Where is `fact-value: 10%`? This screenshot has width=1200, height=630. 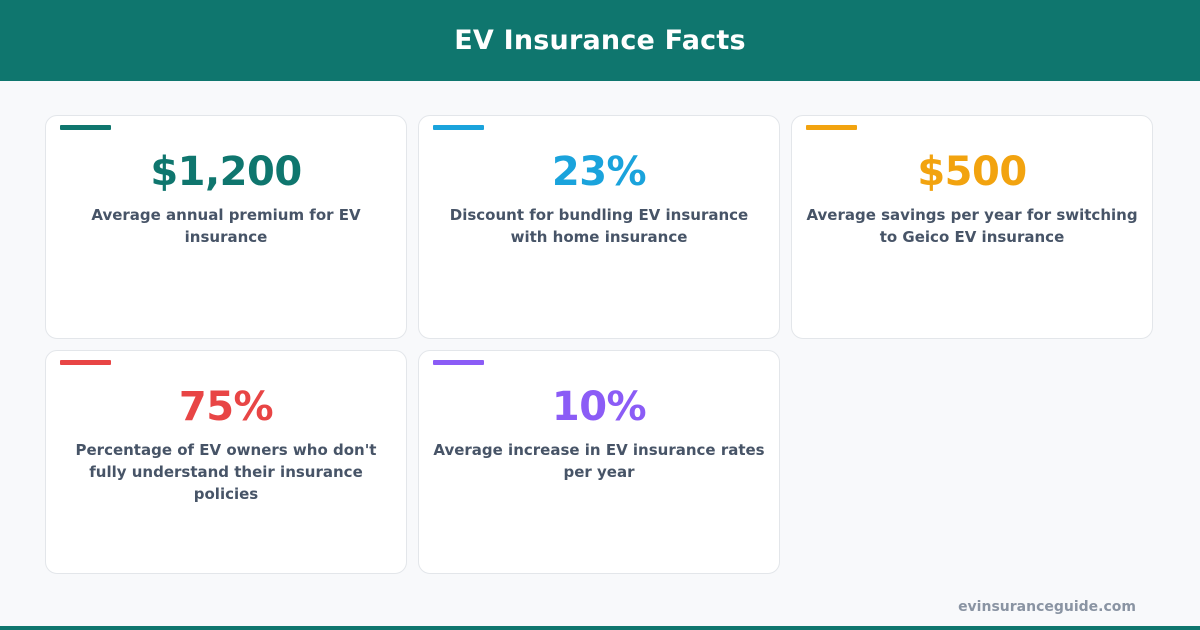
fact-value: 10% is located at coordinates (599, 407).